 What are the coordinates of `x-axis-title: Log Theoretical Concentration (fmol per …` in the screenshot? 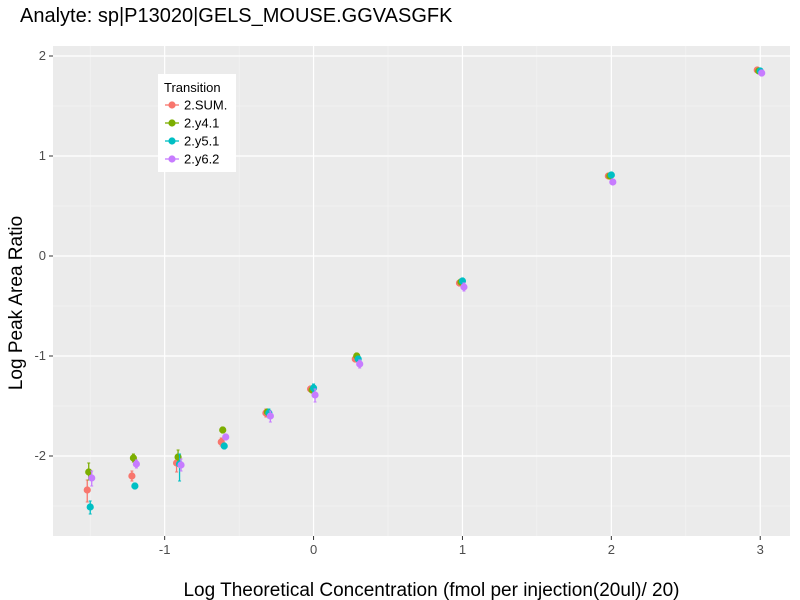 It's located at (431, 590).